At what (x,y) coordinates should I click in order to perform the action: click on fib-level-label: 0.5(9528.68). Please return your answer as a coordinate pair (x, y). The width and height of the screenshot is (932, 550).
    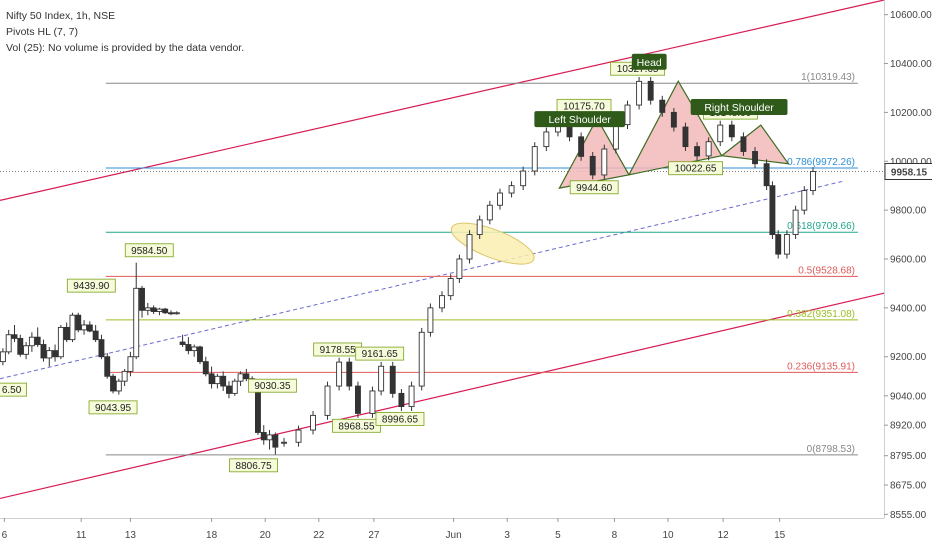
    Looking at the image, I should click on (826, 270).